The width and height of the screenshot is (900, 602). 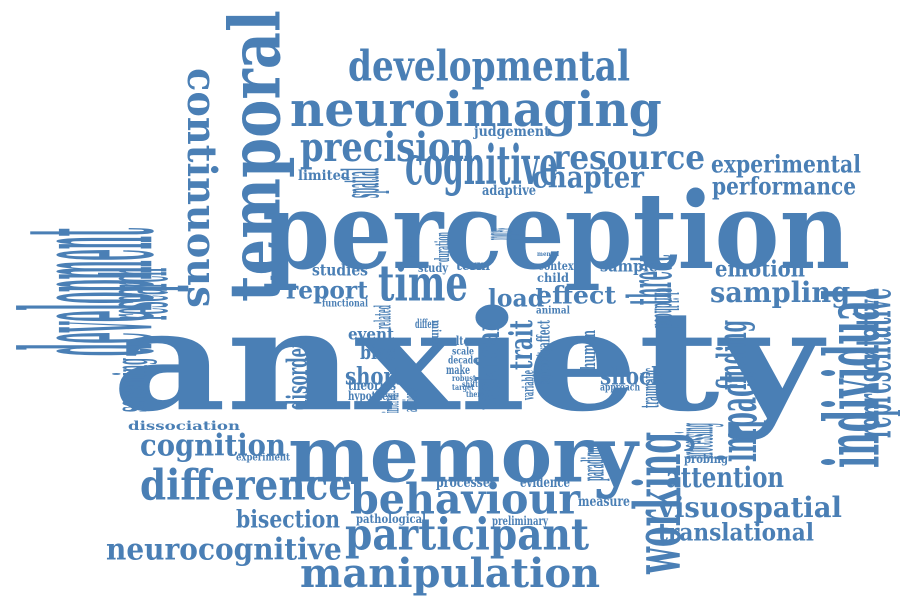 What do you see at coordinates (473, 265) in the screenshot?
I see `word-term: term` at bounding box center [473, 265].